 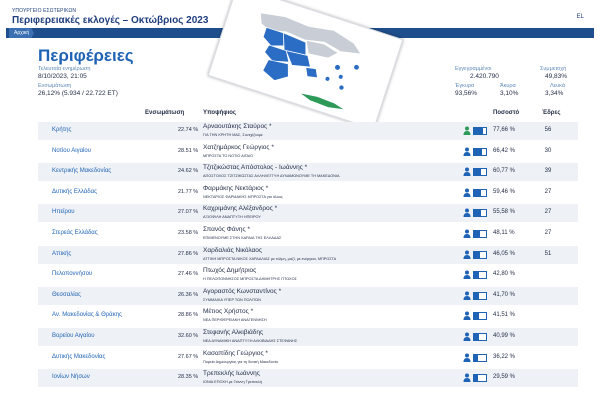 What do you see at coordinates (298, 59) in the screenshot?
I see `map-region-central` at bounding box center [298, 59].